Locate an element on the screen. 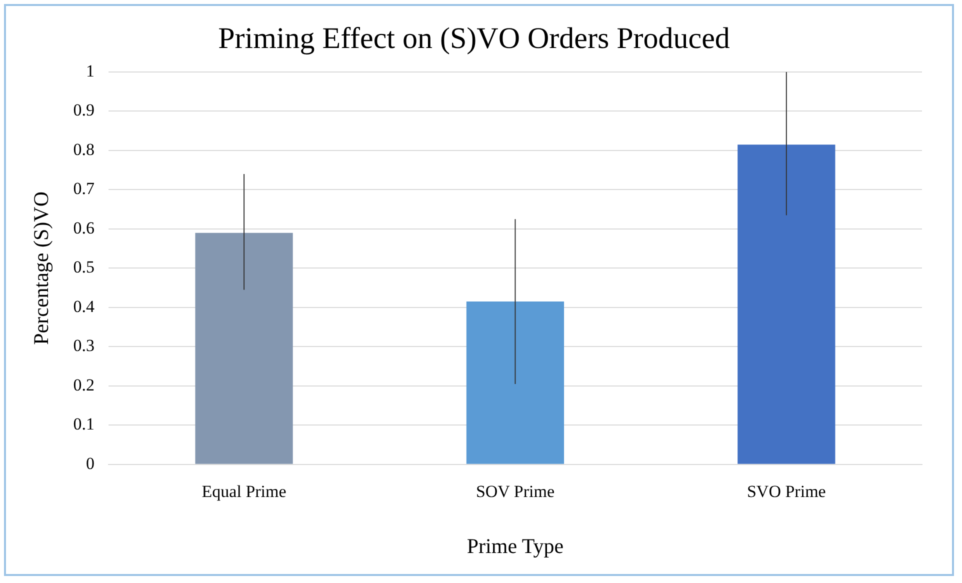 The image size is (962, 583). chart-title: Priming Effect on (S)VO Orders Produced is located at coordinates (474, 38).